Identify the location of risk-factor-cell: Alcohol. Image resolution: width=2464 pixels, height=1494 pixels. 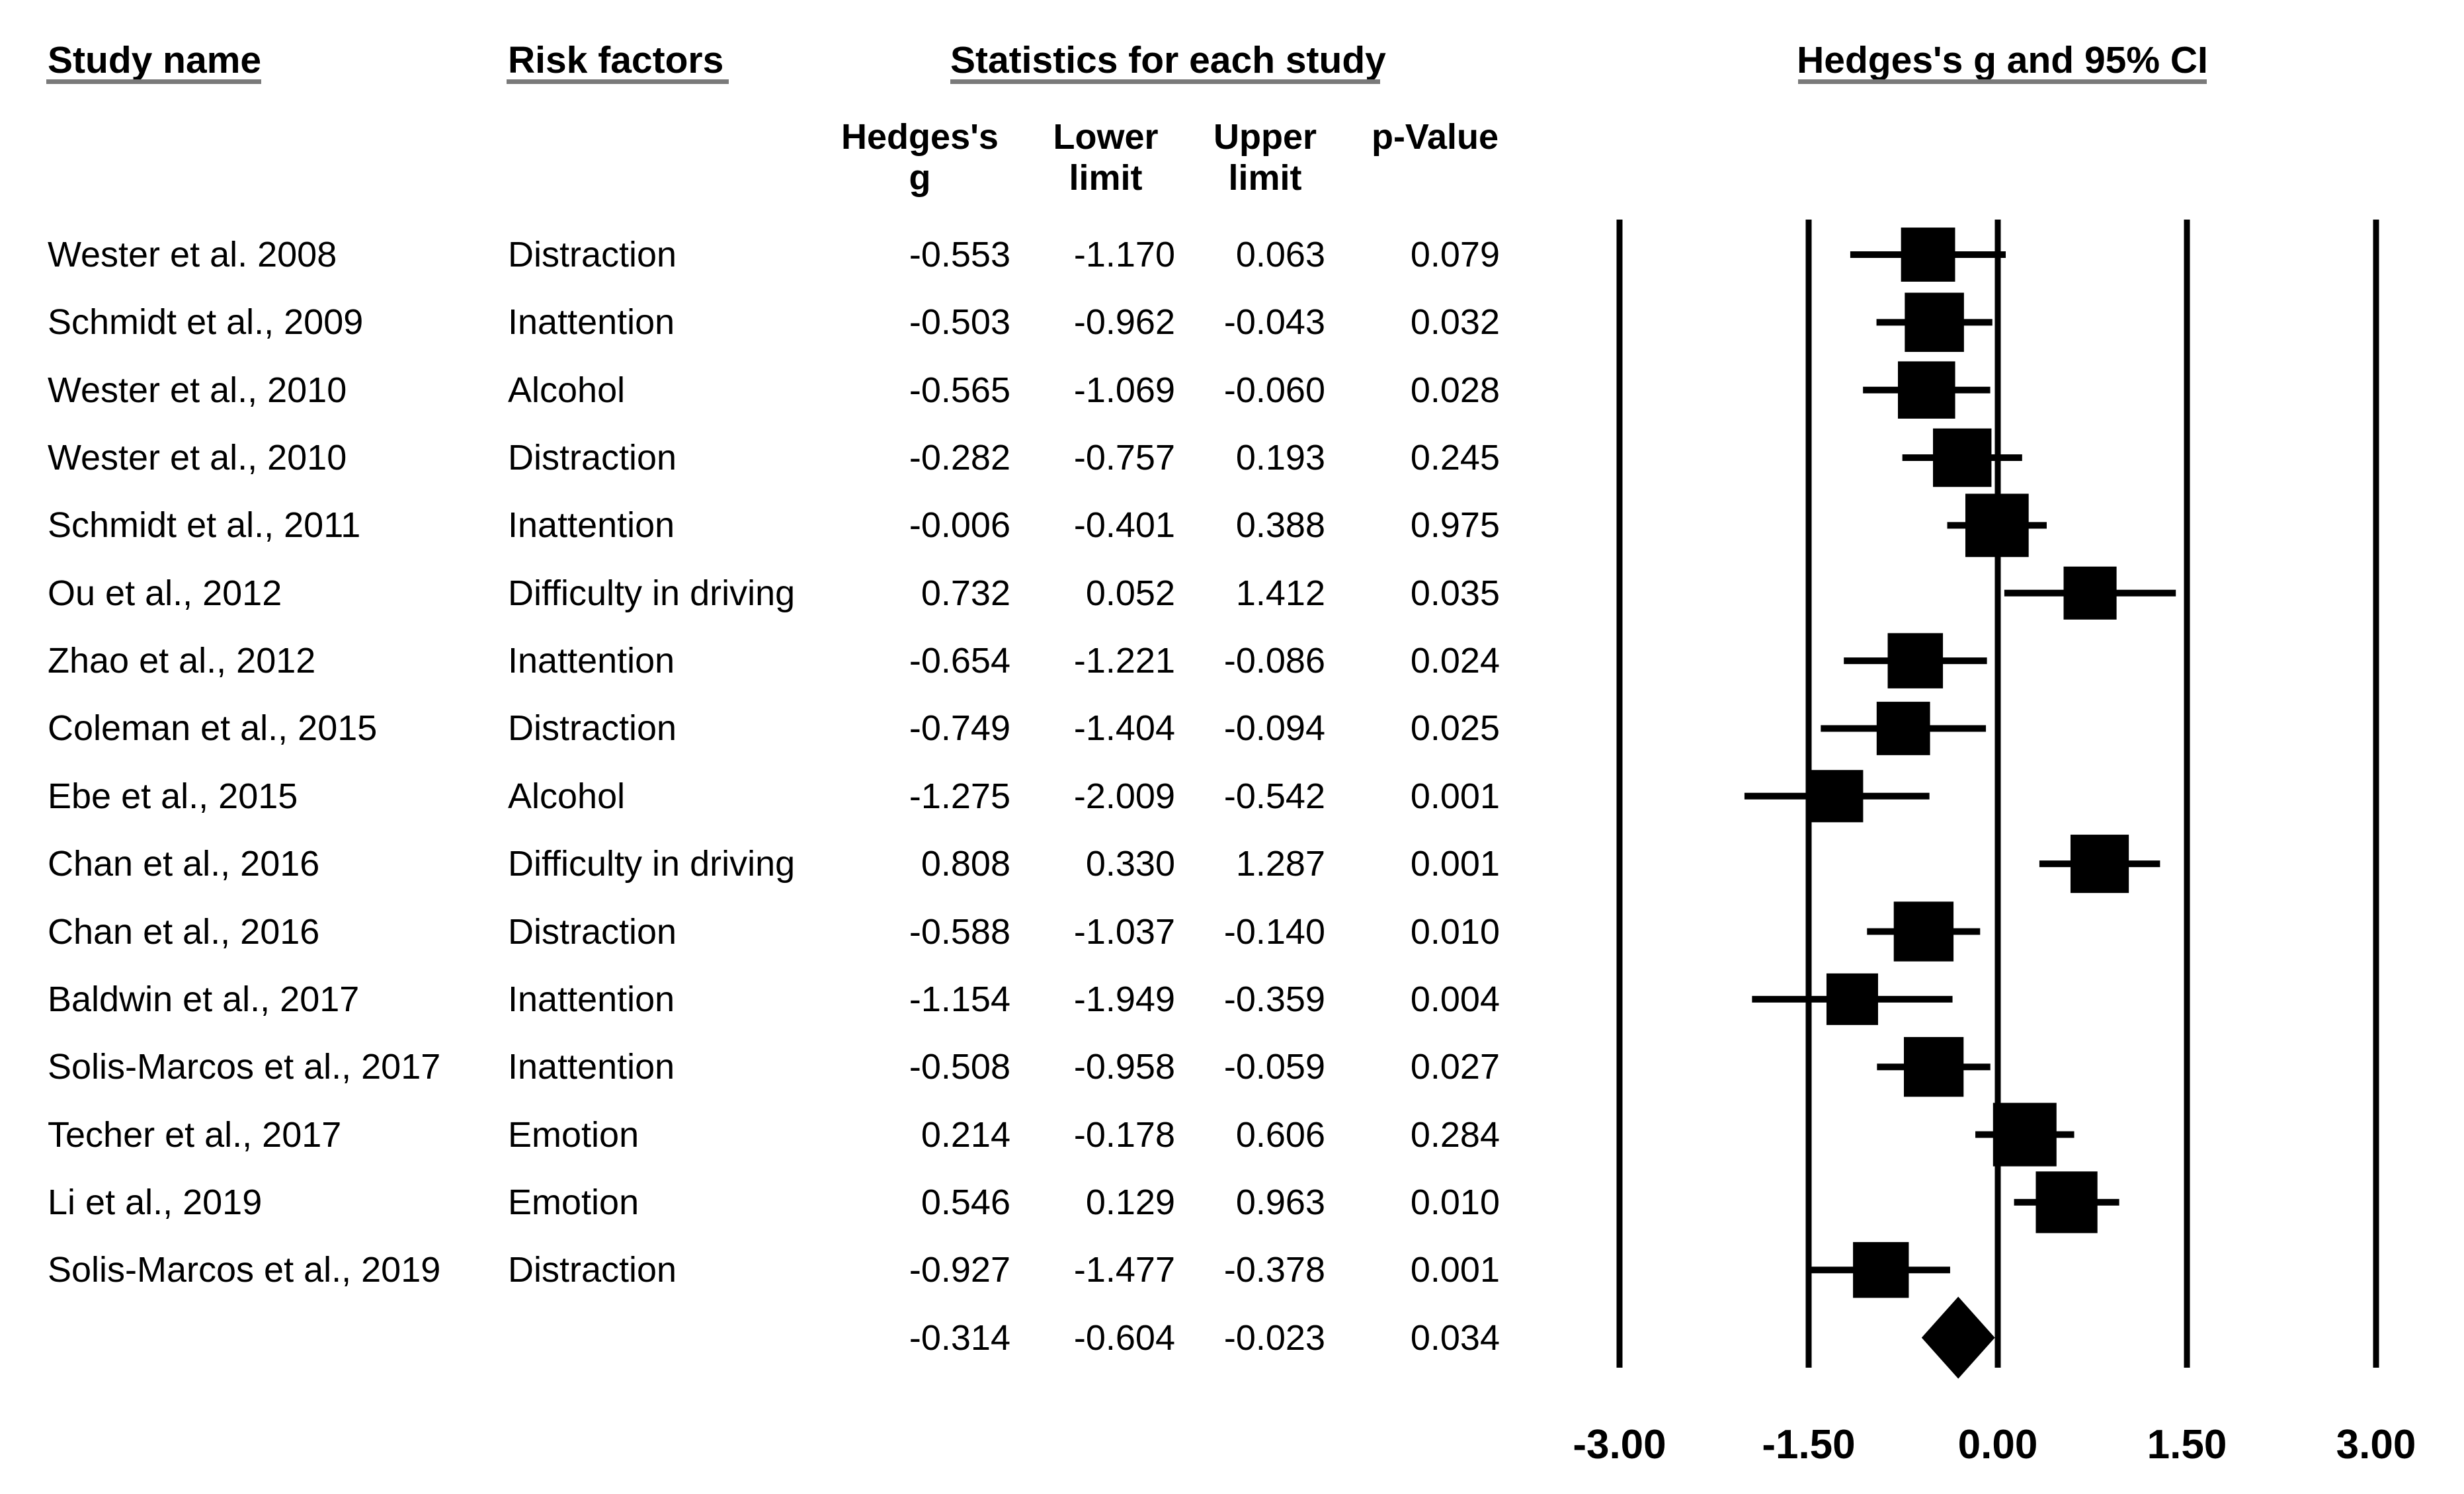
(567, 796).